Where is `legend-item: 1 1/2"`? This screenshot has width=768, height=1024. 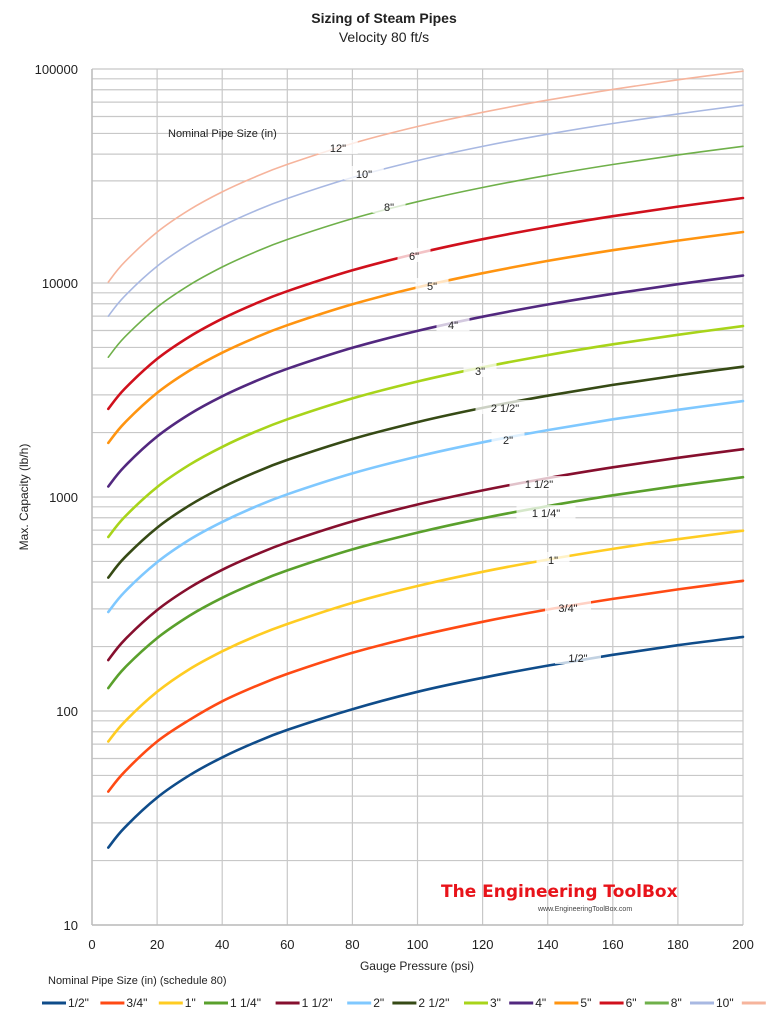 legend-item: 1 1/2" is located at coordinates (317, 1003).